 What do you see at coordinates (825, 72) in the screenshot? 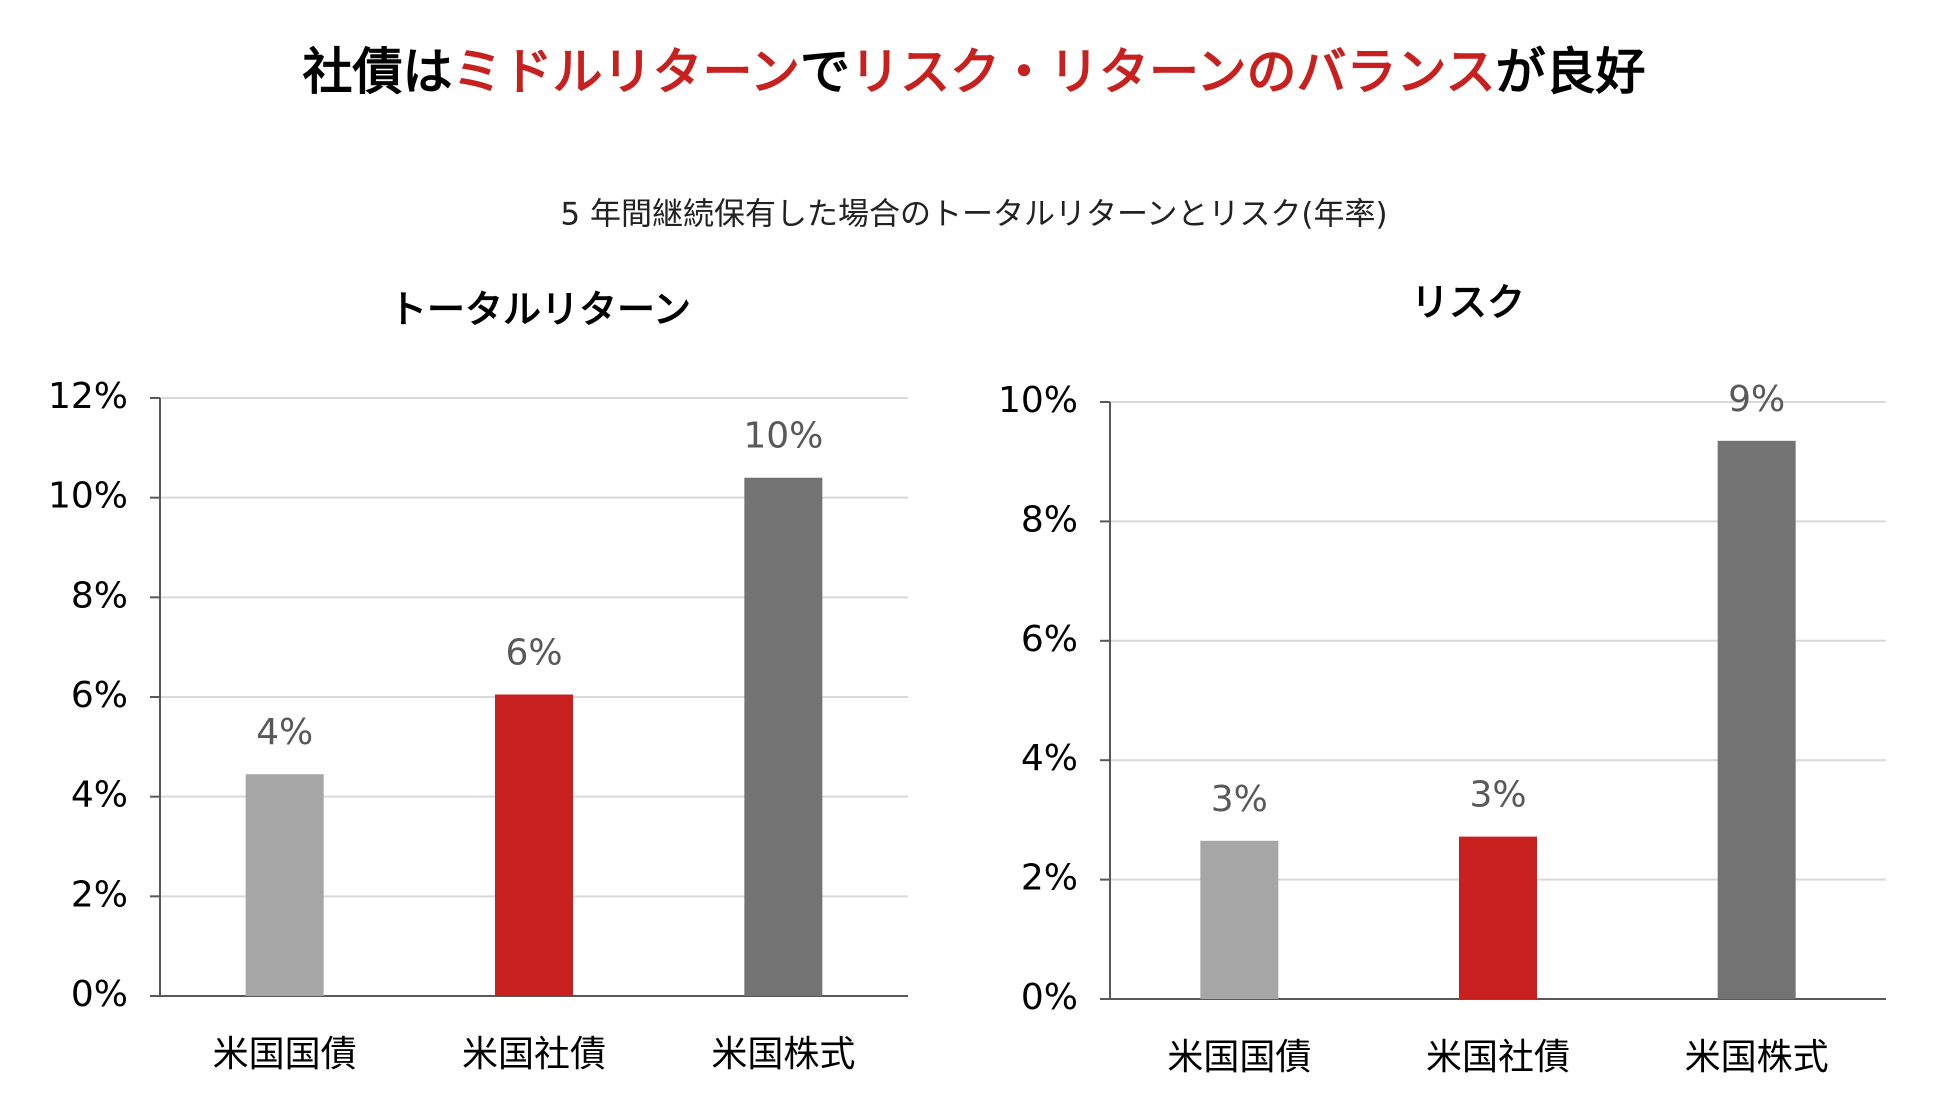
I see `title-part: で` at bounding box center [825, 72].